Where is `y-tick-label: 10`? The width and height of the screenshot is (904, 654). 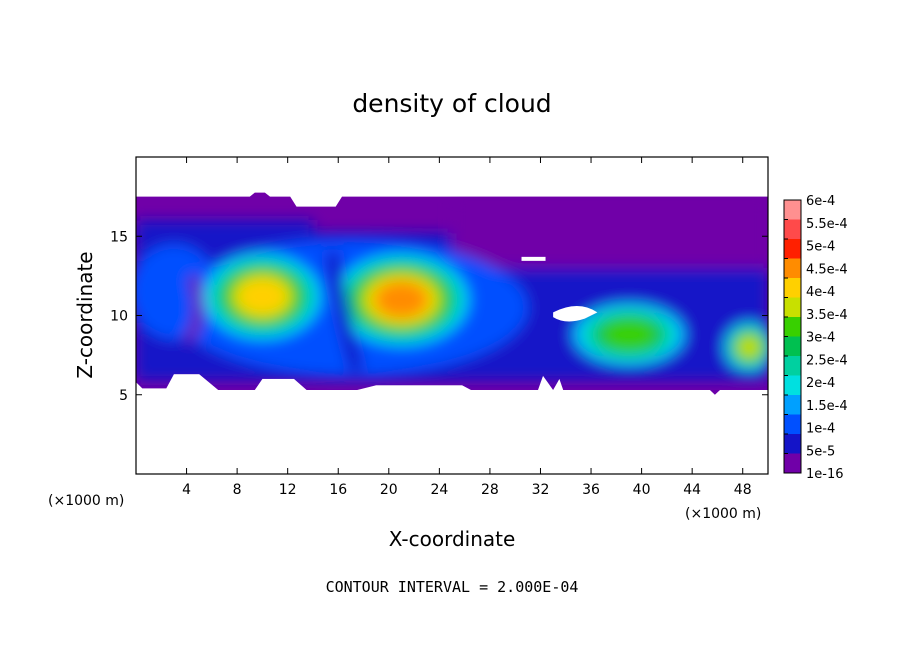 y-tick-label: 10 is located at coordinates (119, 317).